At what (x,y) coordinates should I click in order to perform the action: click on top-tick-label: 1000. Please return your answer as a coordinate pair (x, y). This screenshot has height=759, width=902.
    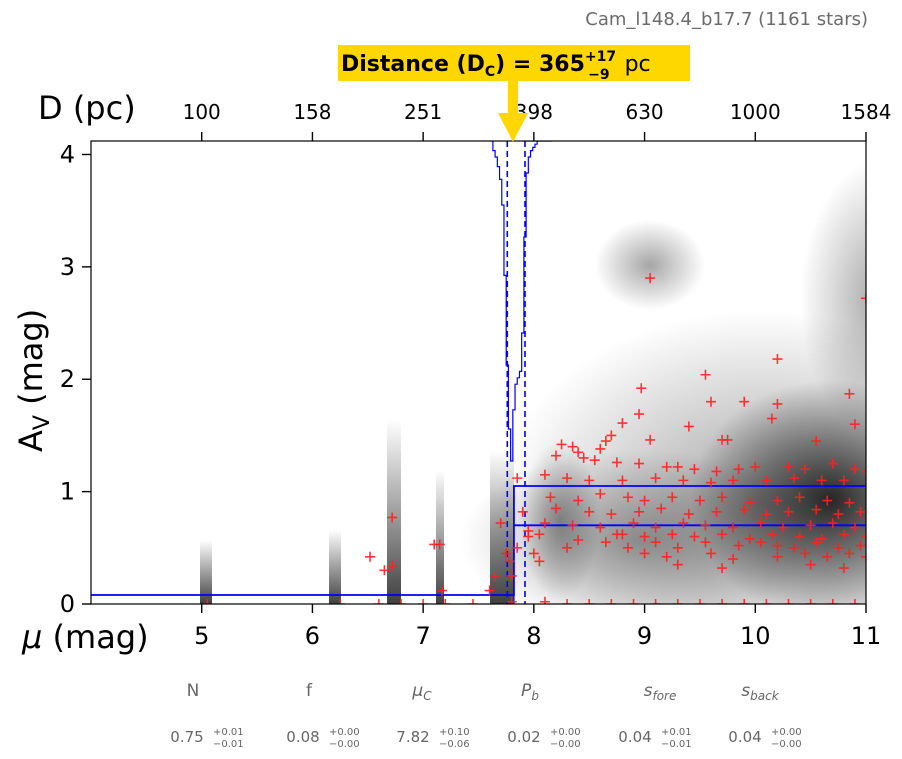
    Looking at the image, I should click on (755, 112).